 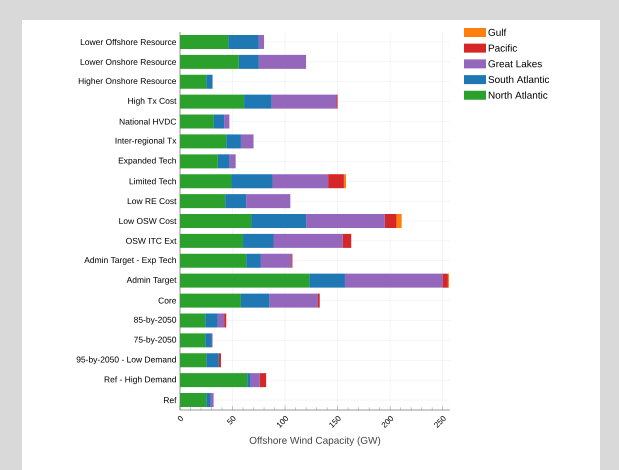 I want to click on legend-label: Pacific, so click(x=503, y=48).